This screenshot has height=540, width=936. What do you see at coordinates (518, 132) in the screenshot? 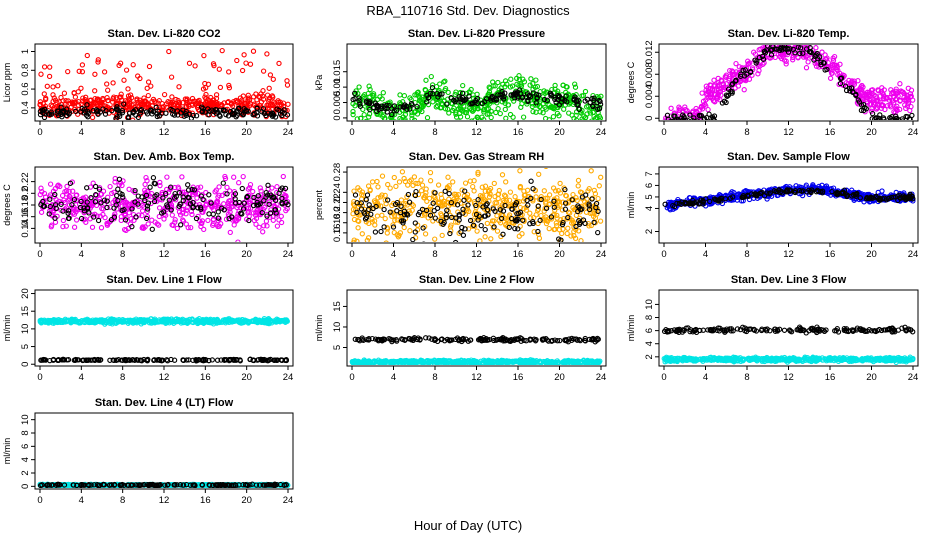
I see `x-tick-label: 16` at bounding box center [518, 132].